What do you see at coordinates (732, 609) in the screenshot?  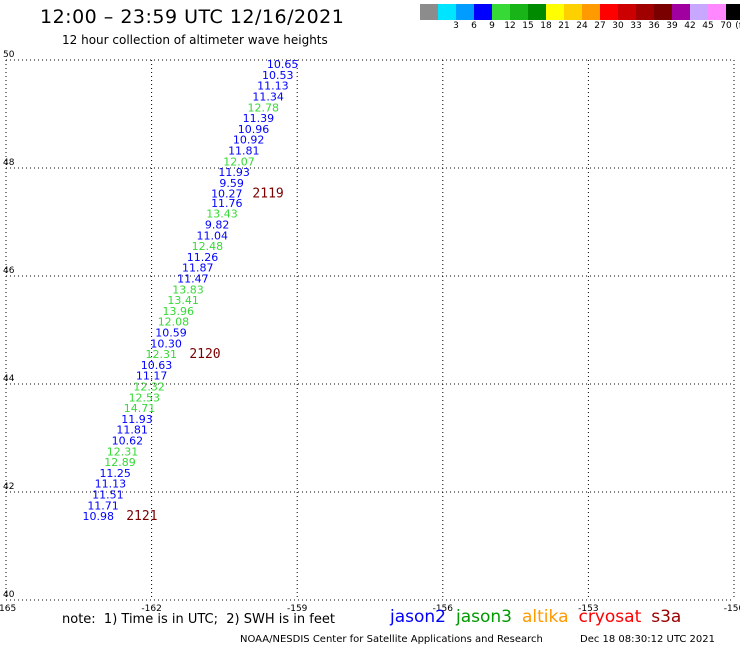 I see `x-tick-label: -150` at bounding box center [732, 609].